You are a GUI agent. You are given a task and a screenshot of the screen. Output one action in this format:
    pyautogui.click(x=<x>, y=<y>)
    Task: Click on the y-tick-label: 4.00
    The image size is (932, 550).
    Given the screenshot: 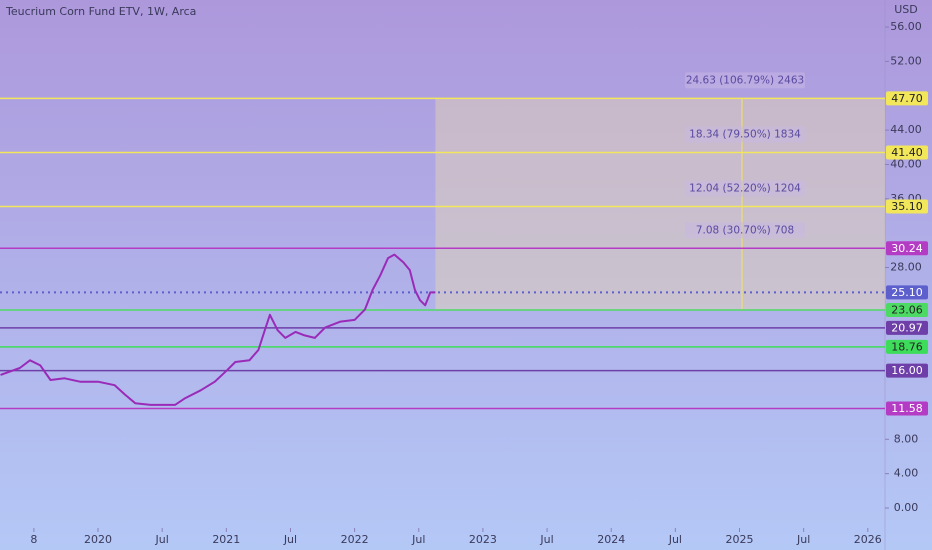 What is the action you would take?
    pyautogui.click(x=906, y=473)
    